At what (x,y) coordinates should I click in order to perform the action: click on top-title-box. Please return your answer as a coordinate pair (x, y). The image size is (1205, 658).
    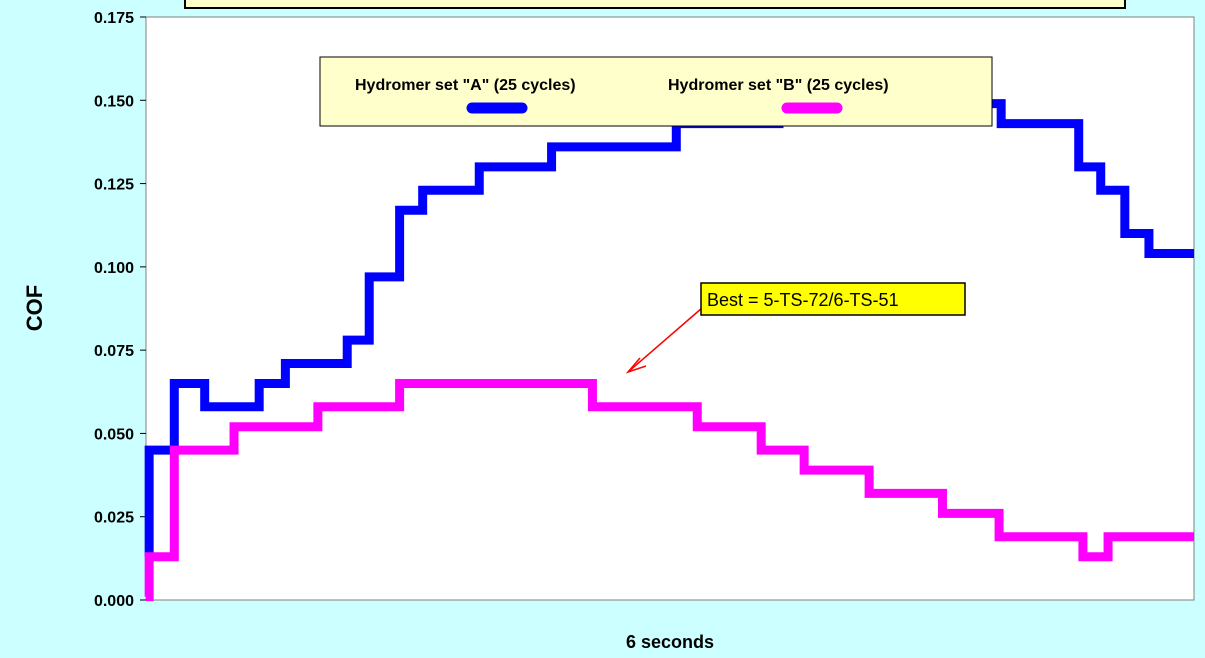
    Looking at the image, I should click on (655, 4).